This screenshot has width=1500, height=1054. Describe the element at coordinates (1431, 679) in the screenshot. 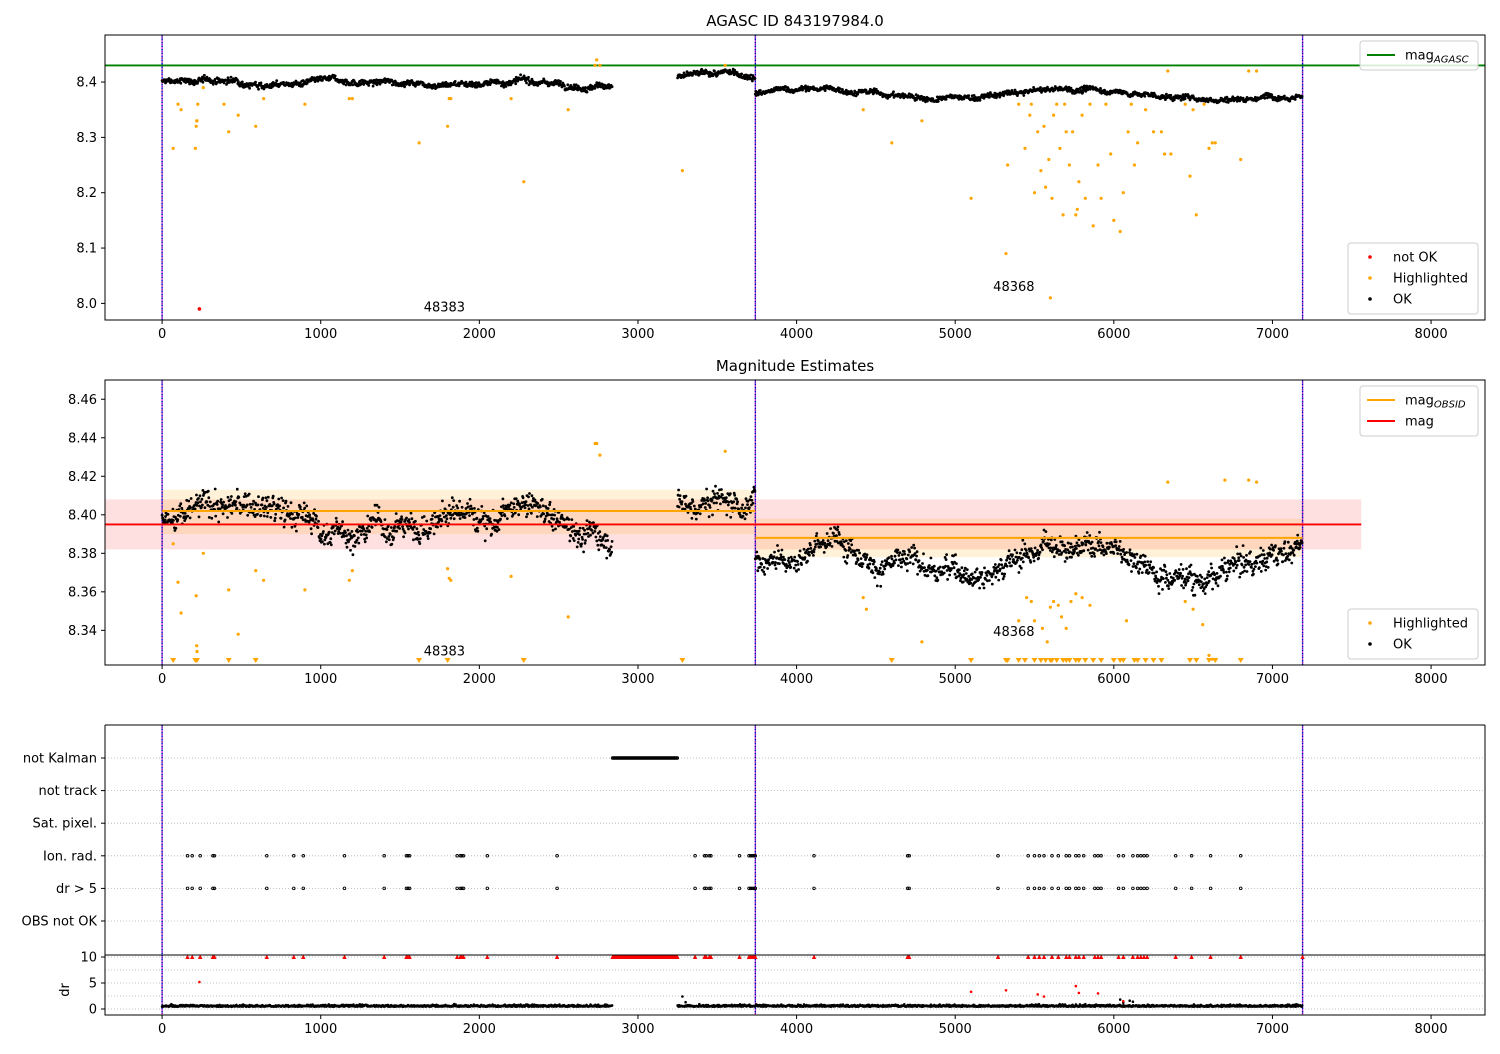

I see `x-tick-label: 8000` at that location.